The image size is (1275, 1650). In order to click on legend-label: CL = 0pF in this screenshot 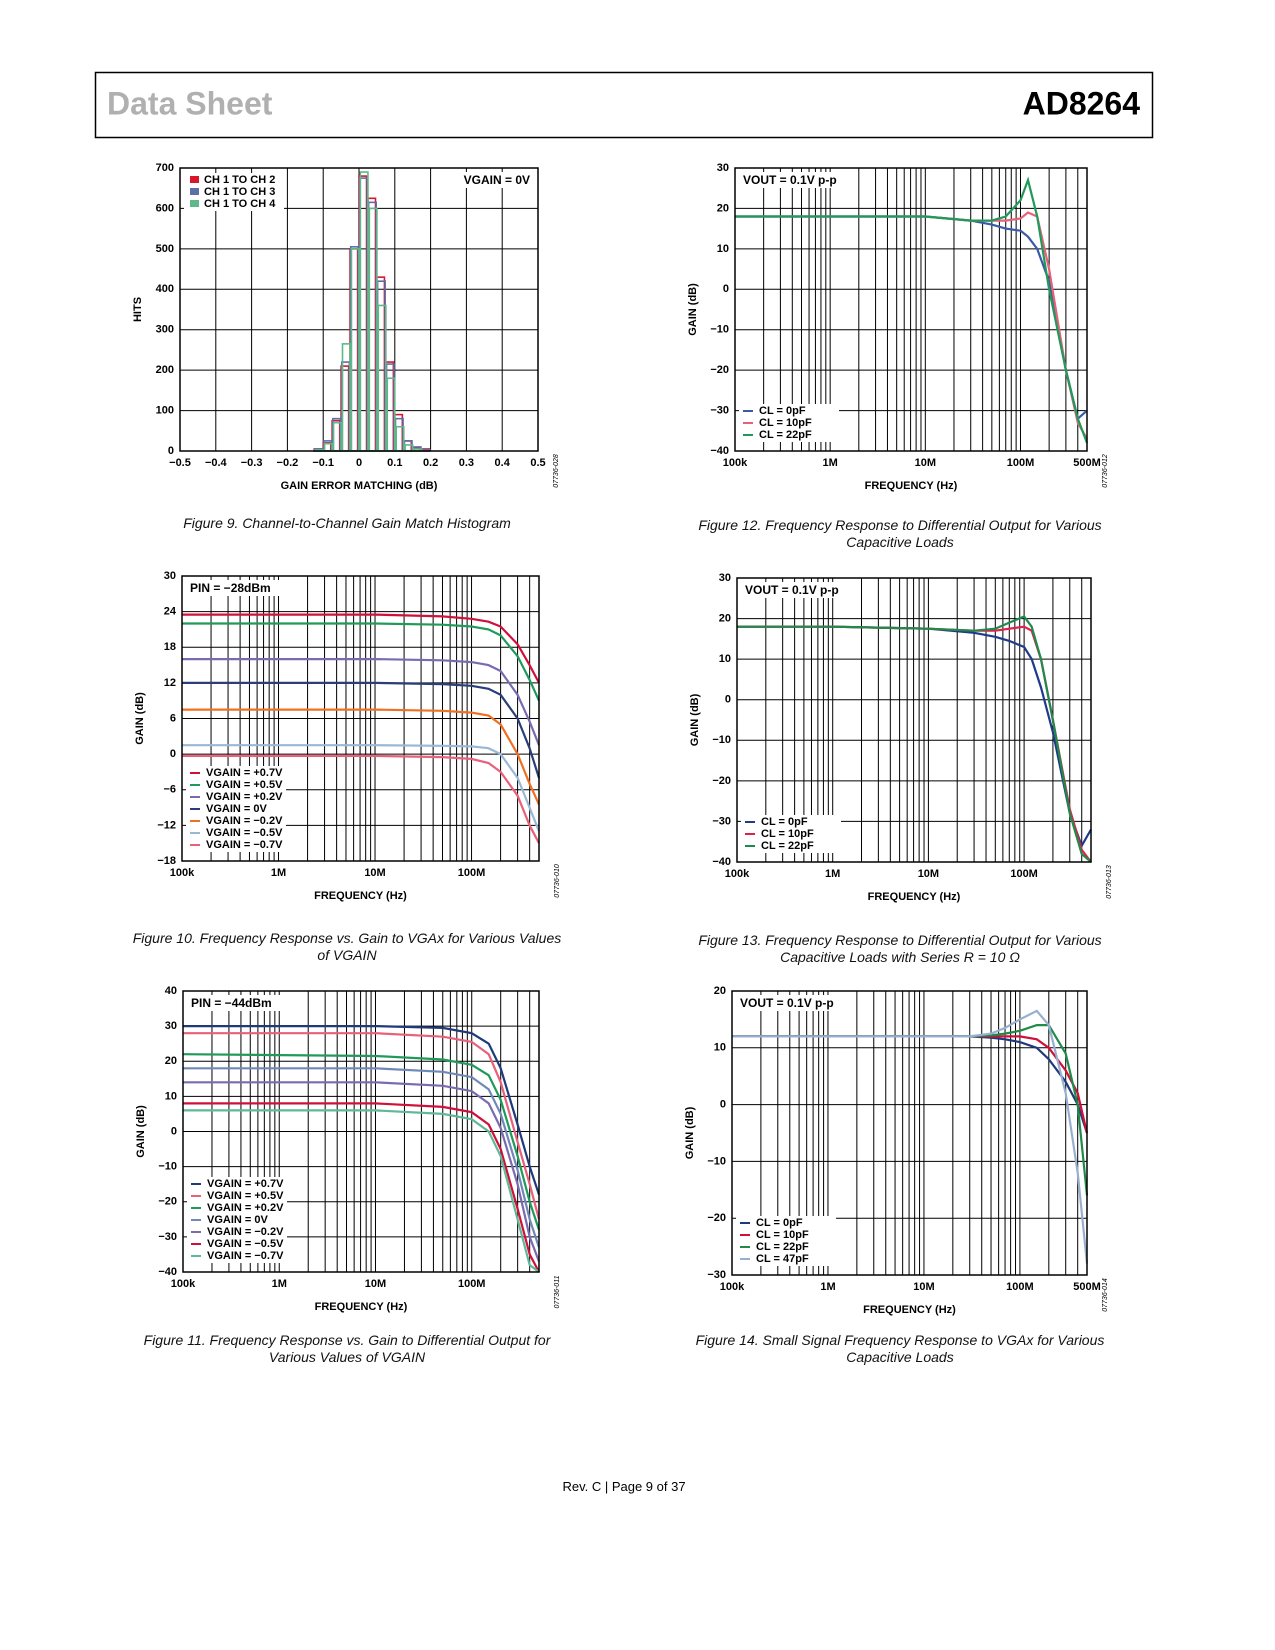, I will do `click(784, 822)`.